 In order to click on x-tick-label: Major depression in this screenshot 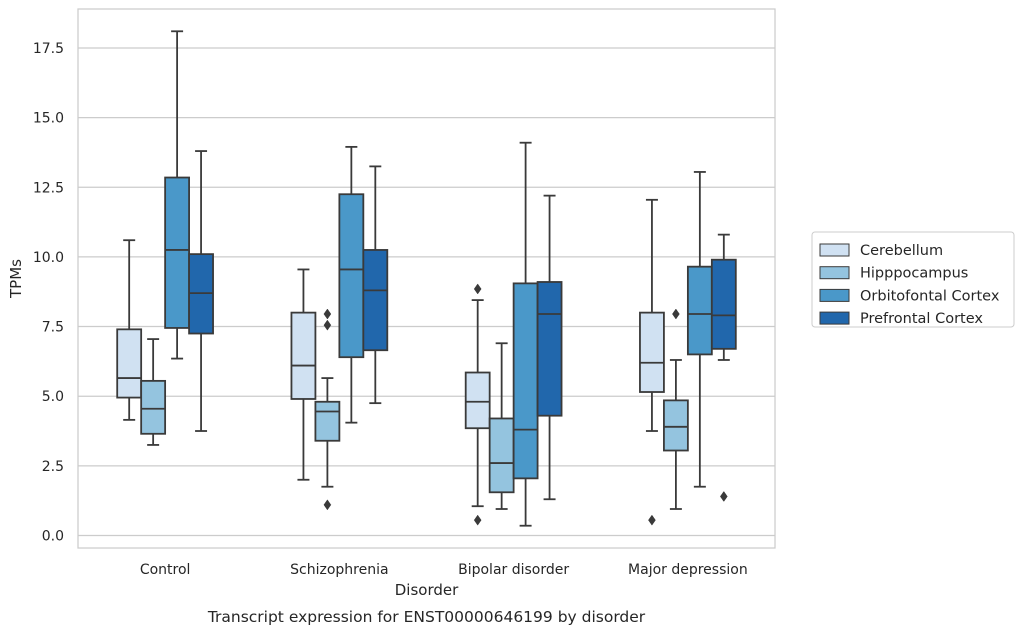, I will do `click(688, 570)`.